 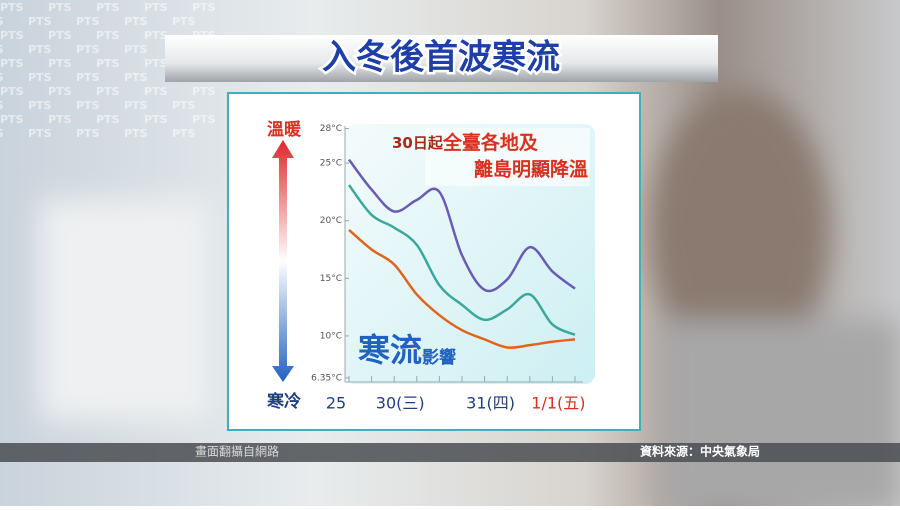 What do you see at coordinates (331, 221) in the screenshot?
I see `y-tick-label: 20°C` at bounding box center [331, 221].